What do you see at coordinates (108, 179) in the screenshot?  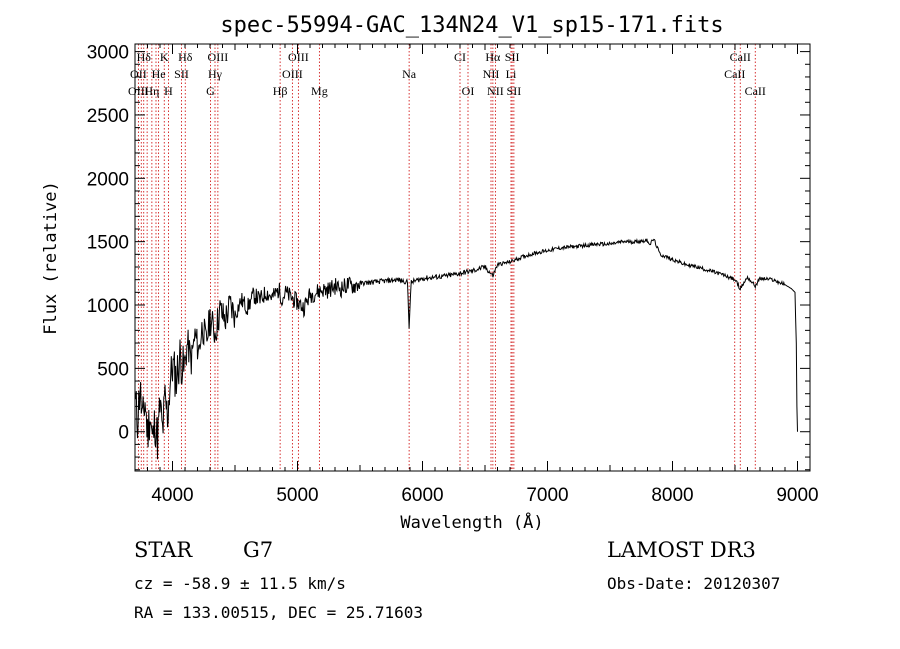 I see `y-tick-label: 2000` at bounding box center [108, 179].